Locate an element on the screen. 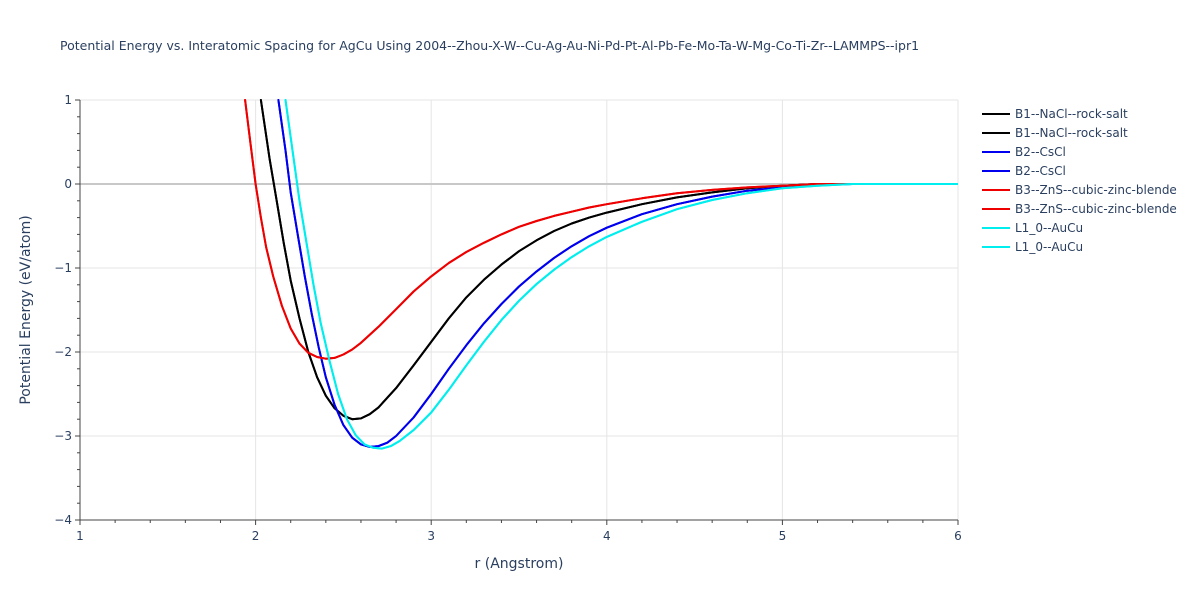  y-axis-title: Potential Energy (eV/atom) is located at coordinates (26, 309).